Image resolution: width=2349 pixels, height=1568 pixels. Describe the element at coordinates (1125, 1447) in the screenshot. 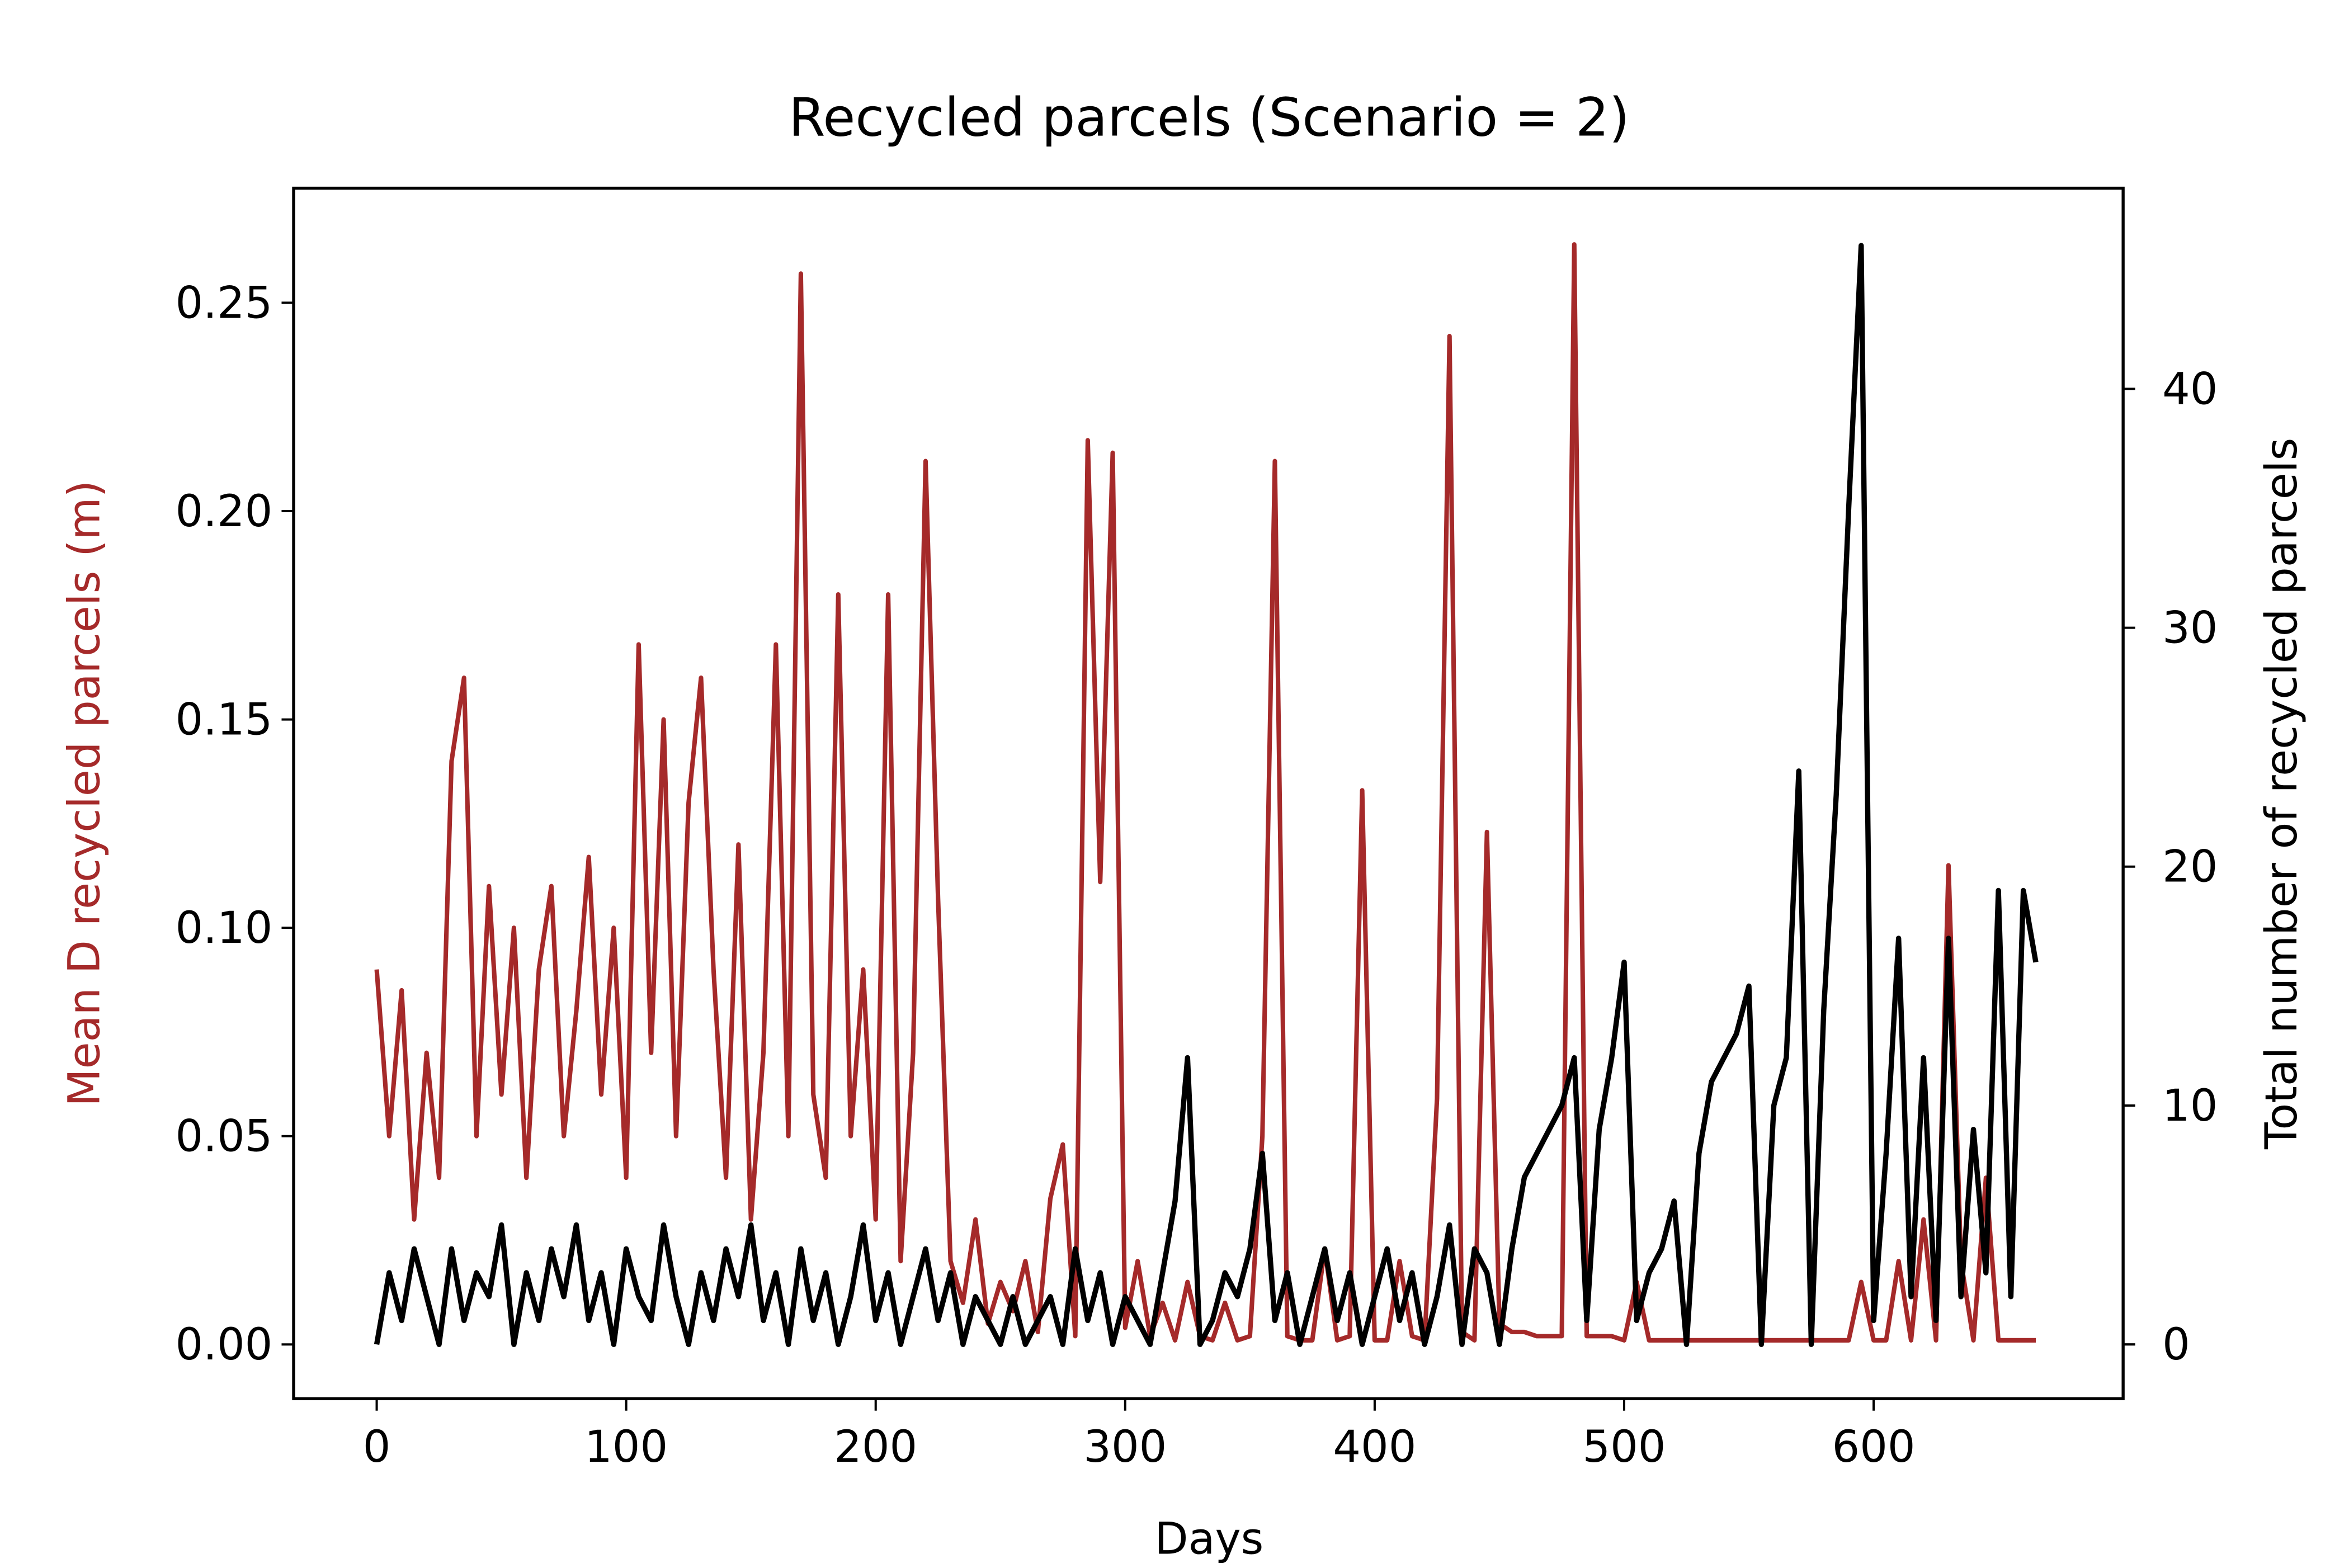

I see `x-tick-label: 300` at that location.